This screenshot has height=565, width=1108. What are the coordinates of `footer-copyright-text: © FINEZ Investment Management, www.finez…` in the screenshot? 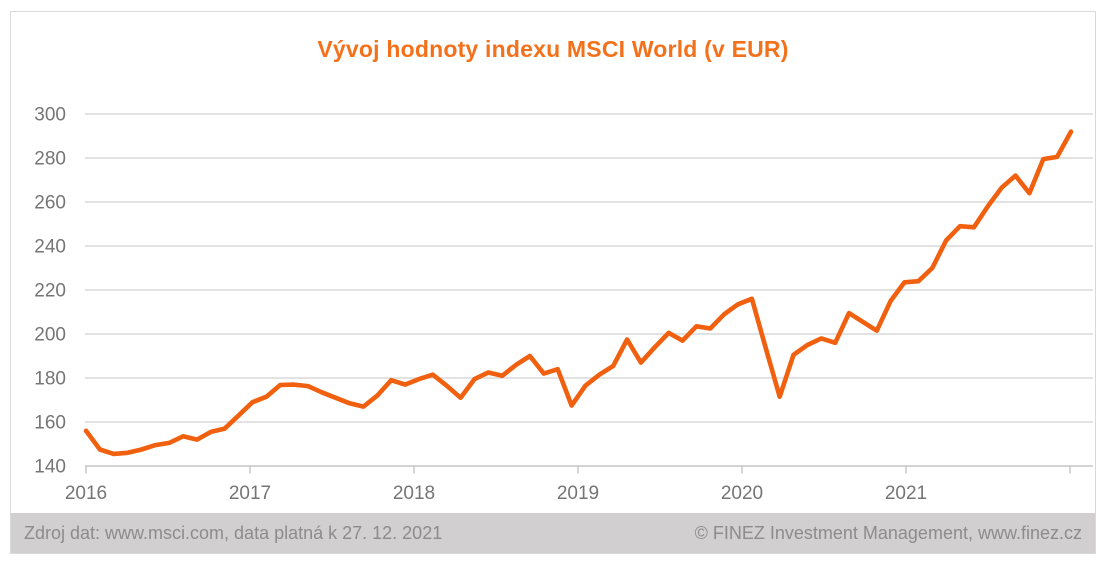 It's located at (888, 532).